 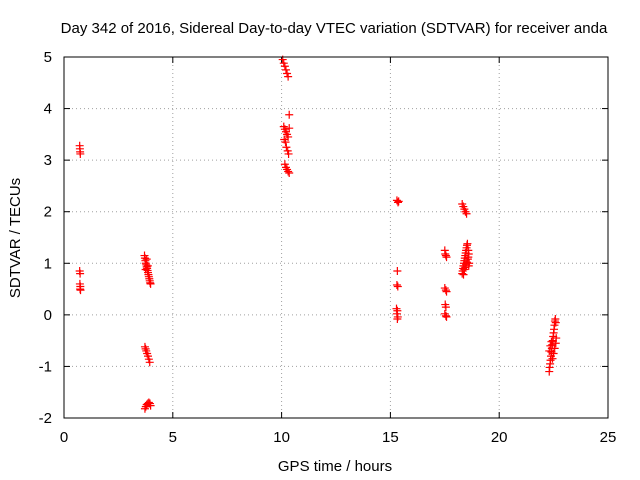 I want to click on y-tick-label: 4, so click(x=48, y=109).